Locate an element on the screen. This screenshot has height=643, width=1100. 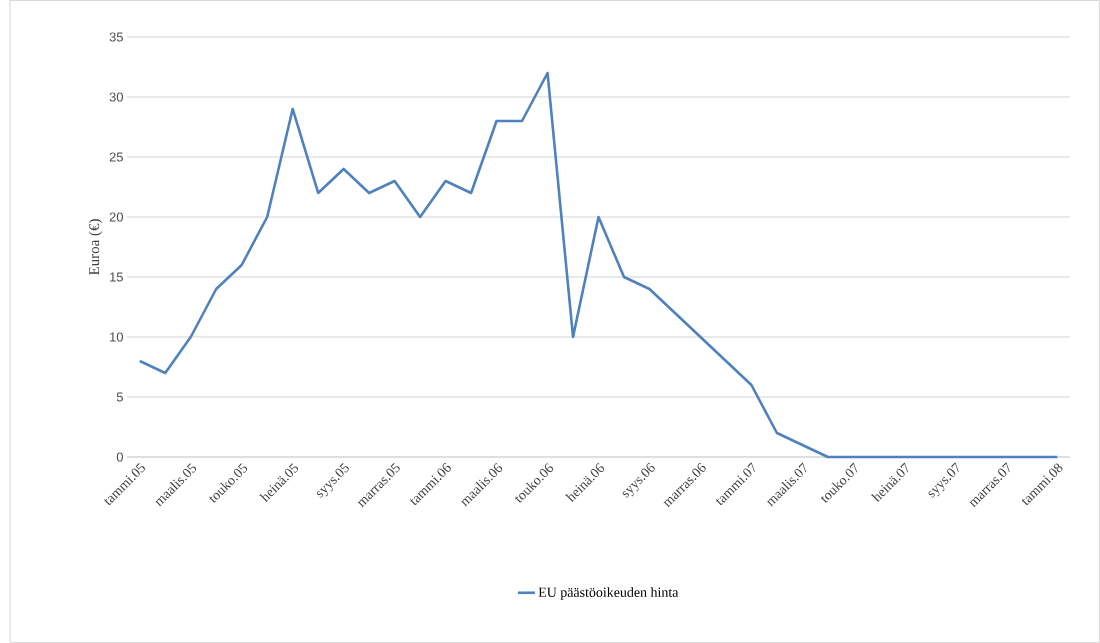
y-tick-label: 25 is located at coordinates (116, 157).